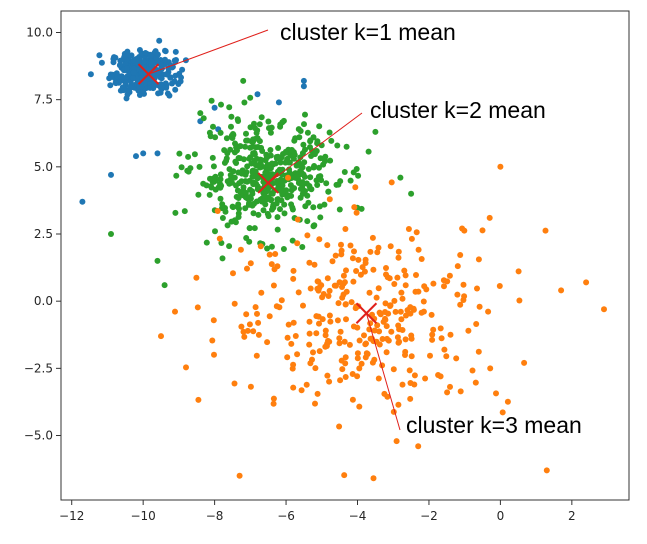  What do you see at coordinates (142, 516) in the screenshot?
I see `x-tick-label: −10` at bounding box center [142, 516].